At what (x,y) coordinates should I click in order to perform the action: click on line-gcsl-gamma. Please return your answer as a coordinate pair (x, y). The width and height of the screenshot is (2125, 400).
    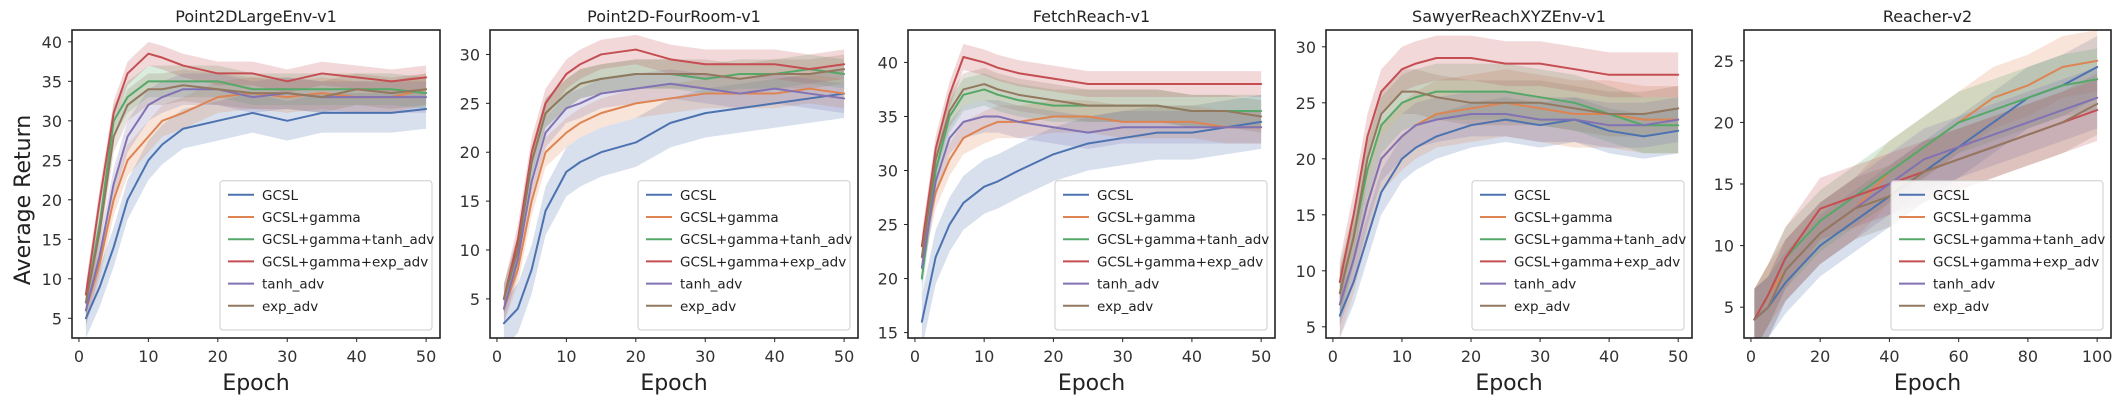
    Looking at the image, I should click on (674, 198).